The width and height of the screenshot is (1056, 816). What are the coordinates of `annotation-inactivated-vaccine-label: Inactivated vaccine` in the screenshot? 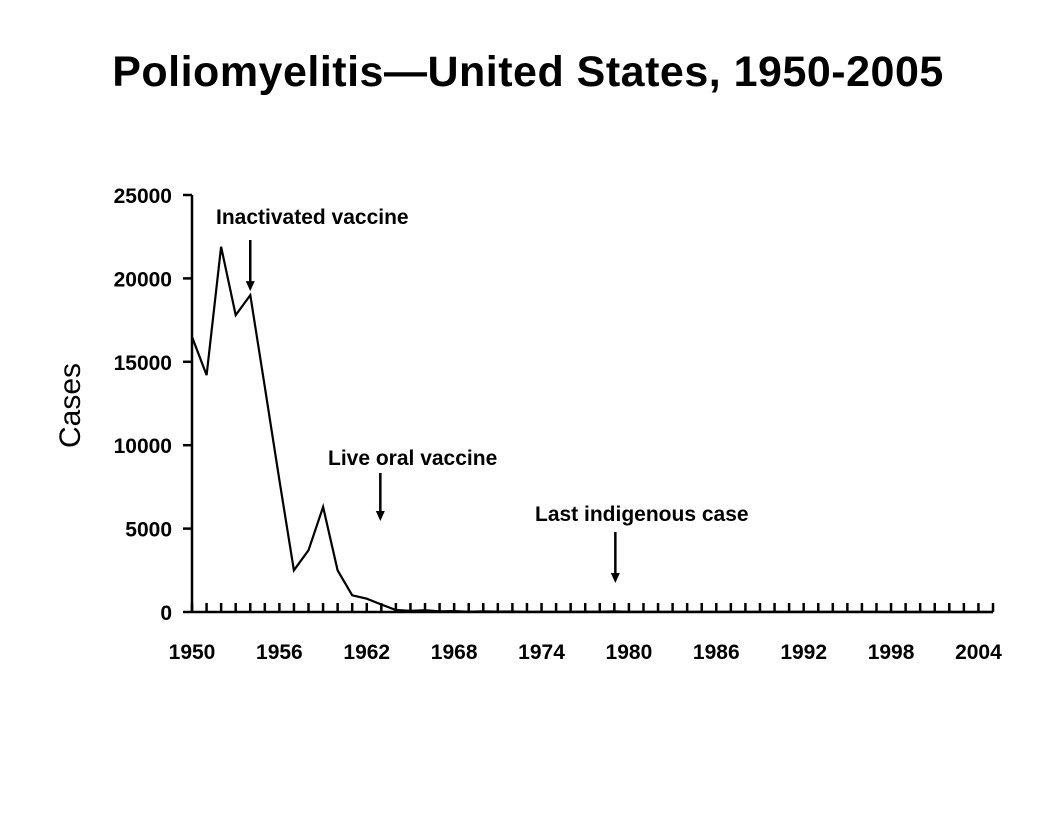 It's located at (312, 217).